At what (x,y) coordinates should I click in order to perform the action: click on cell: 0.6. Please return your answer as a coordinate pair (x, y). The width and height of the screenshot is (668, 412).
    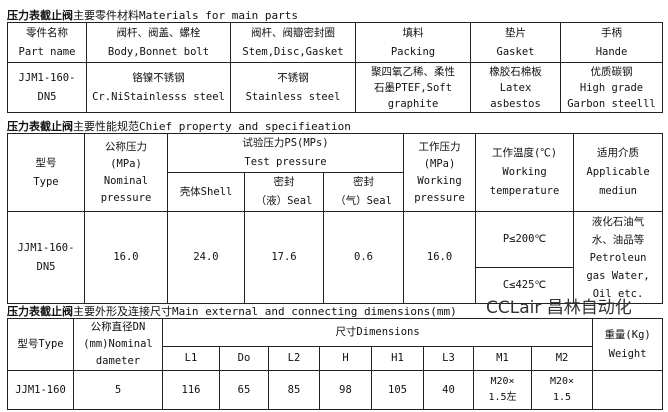
    Looking at the image, I should click on (363, 257).